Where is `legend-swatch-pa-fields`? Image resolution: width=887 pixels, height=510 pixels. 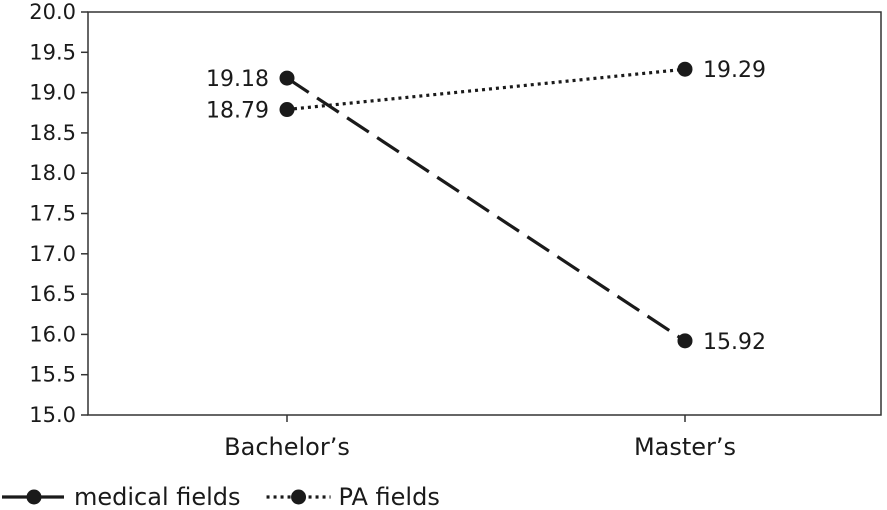
legend-swatch-pa-fields is located at coordinates (298, 497).